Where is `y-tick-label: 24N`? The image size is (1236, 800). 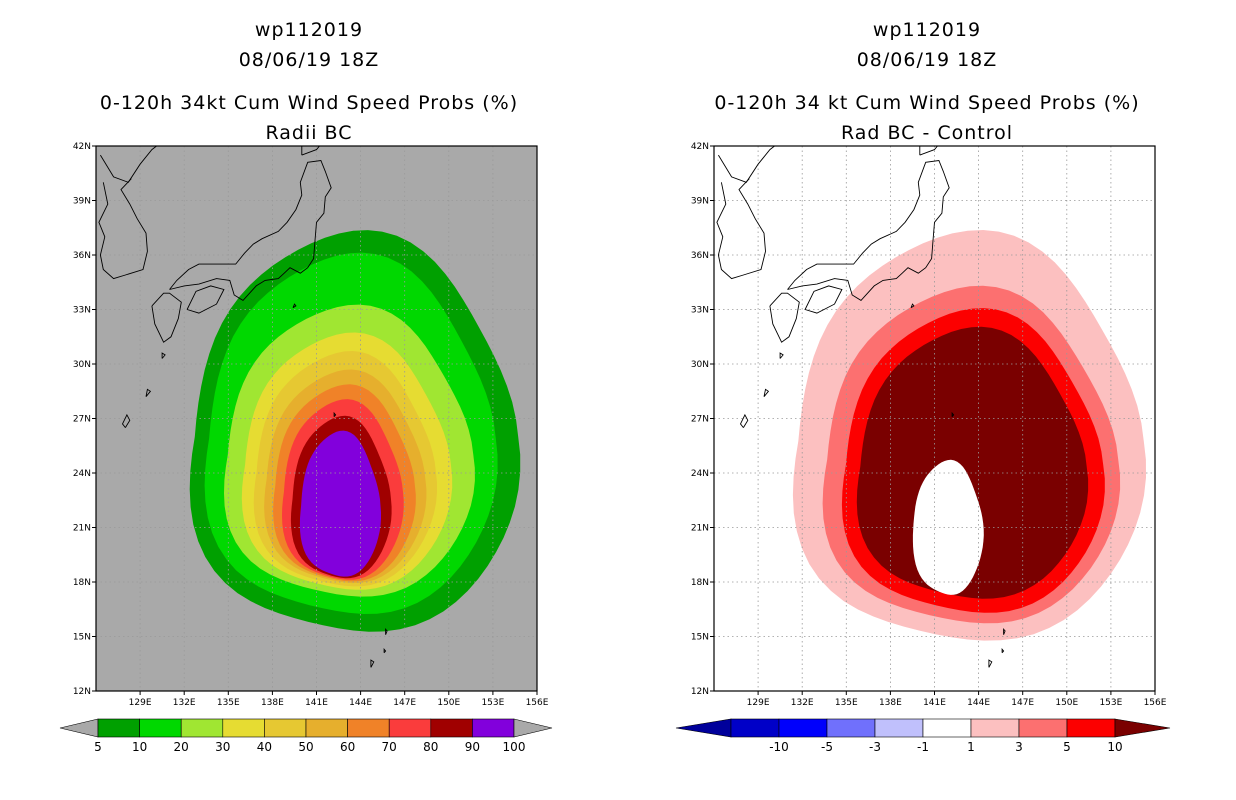 y-tick-label: 24N is located at coordinates (700, 474).